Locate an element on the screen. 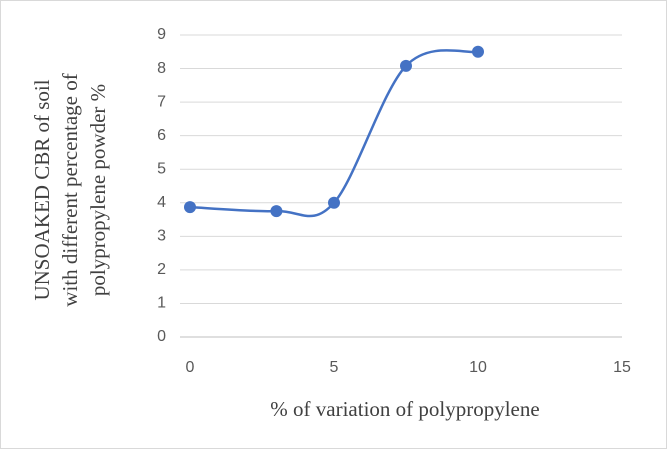  y-tick-label: 9 is located at coordinates (161, 34).